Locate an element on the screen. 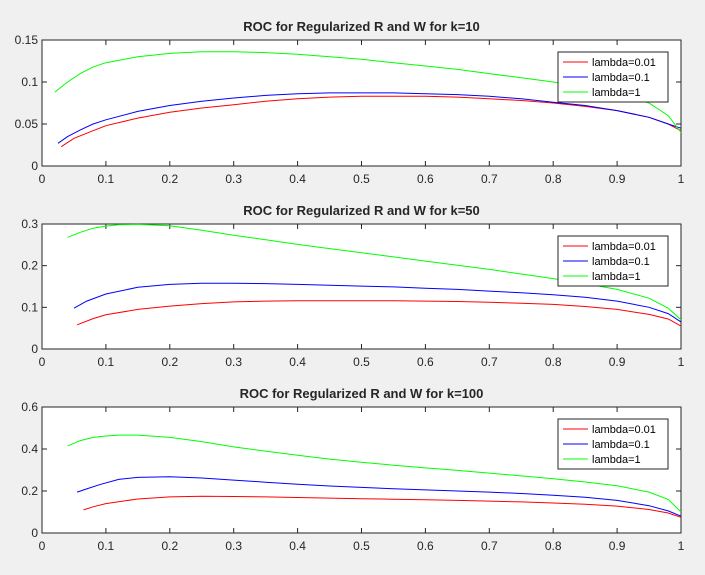 The width and height of the screenshot is (705, 575). y-tick-label: 0.15 is located at coordinates (27, 40).